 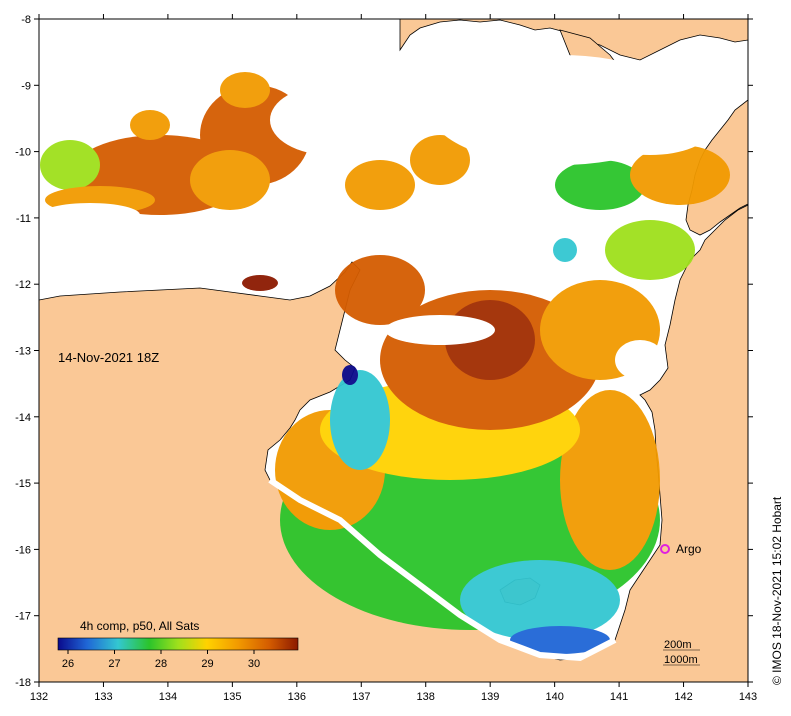 What do you see at coordinates (665, 549) in the screenshot?
I see `argo-icon` at bounding box center [665, 549].